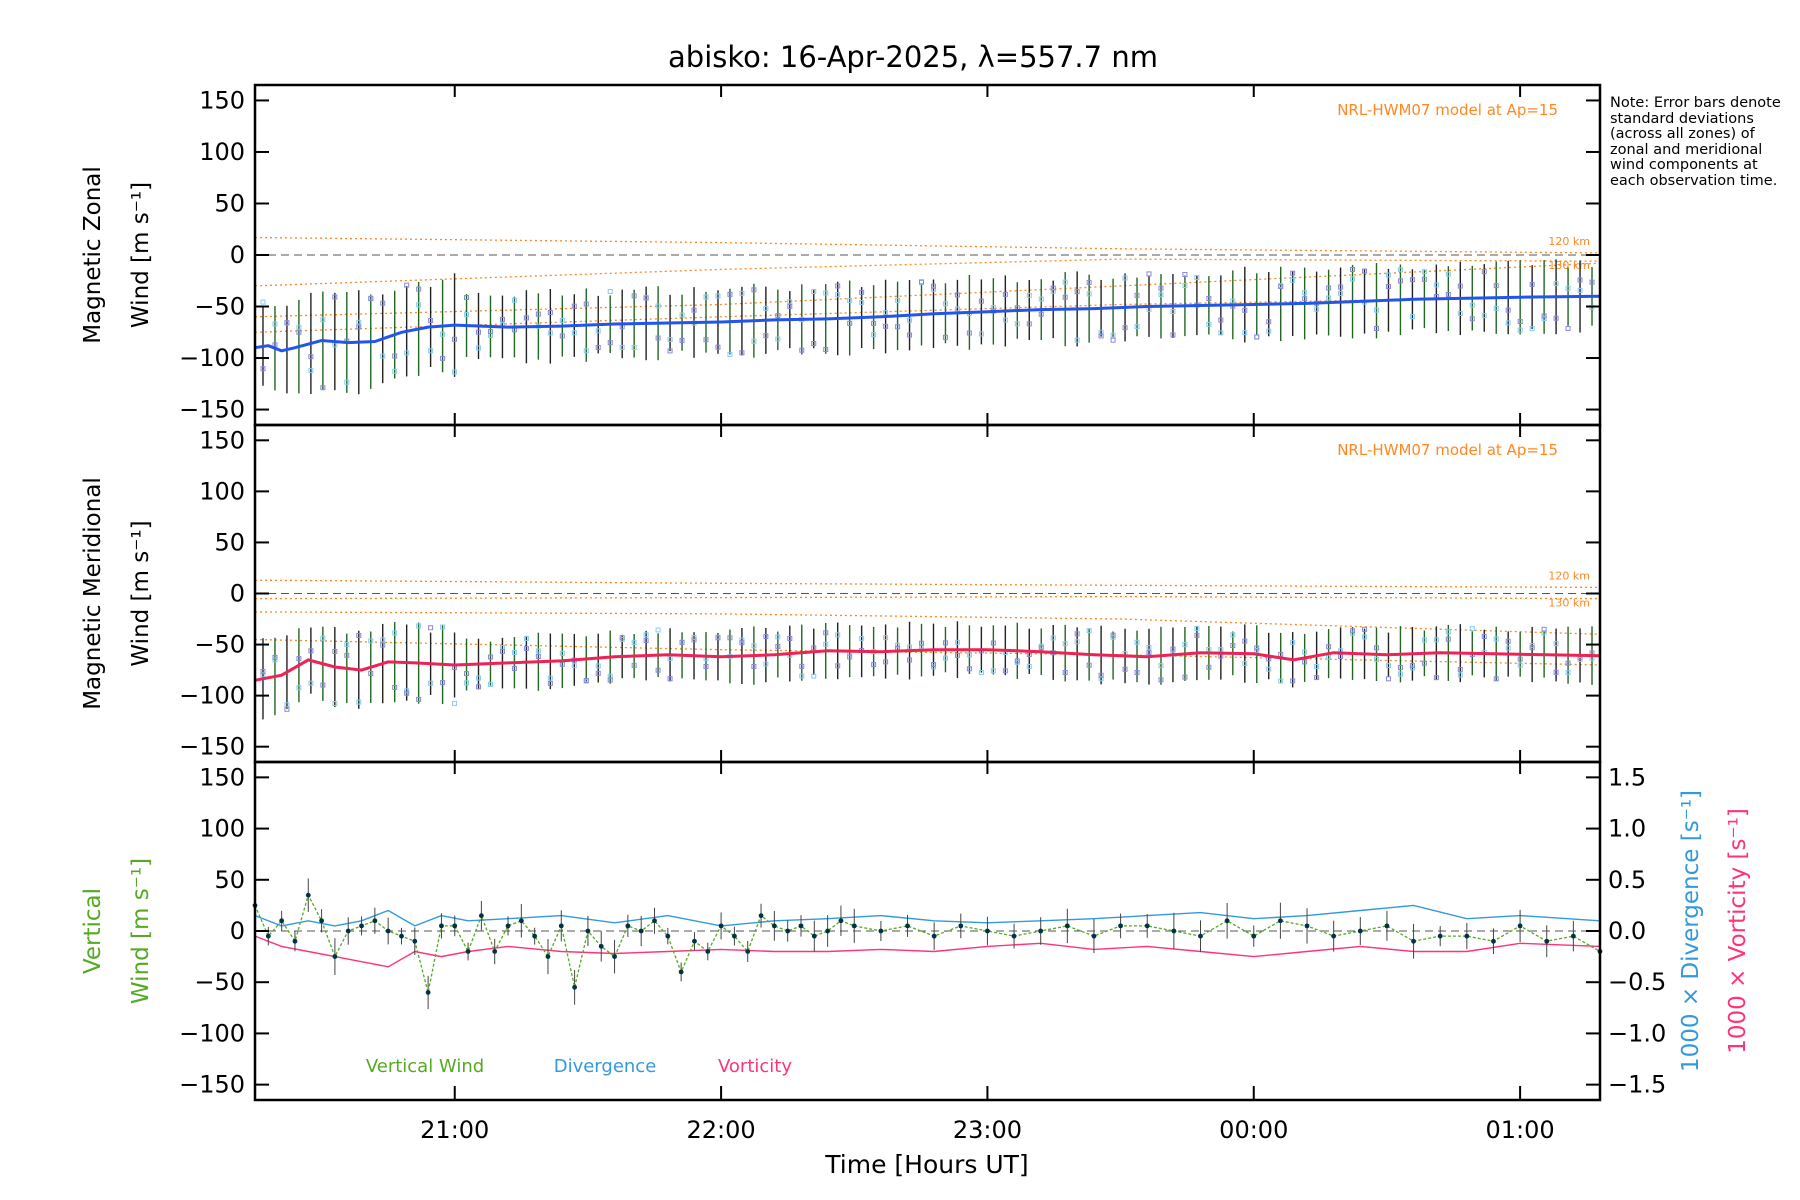 Image resolution: width=1800 pixels, height=1200 pixels. Describe the element at coordinates (721, 1130) in the screenshot. I see `x-tick-label: 22:00` at that location.